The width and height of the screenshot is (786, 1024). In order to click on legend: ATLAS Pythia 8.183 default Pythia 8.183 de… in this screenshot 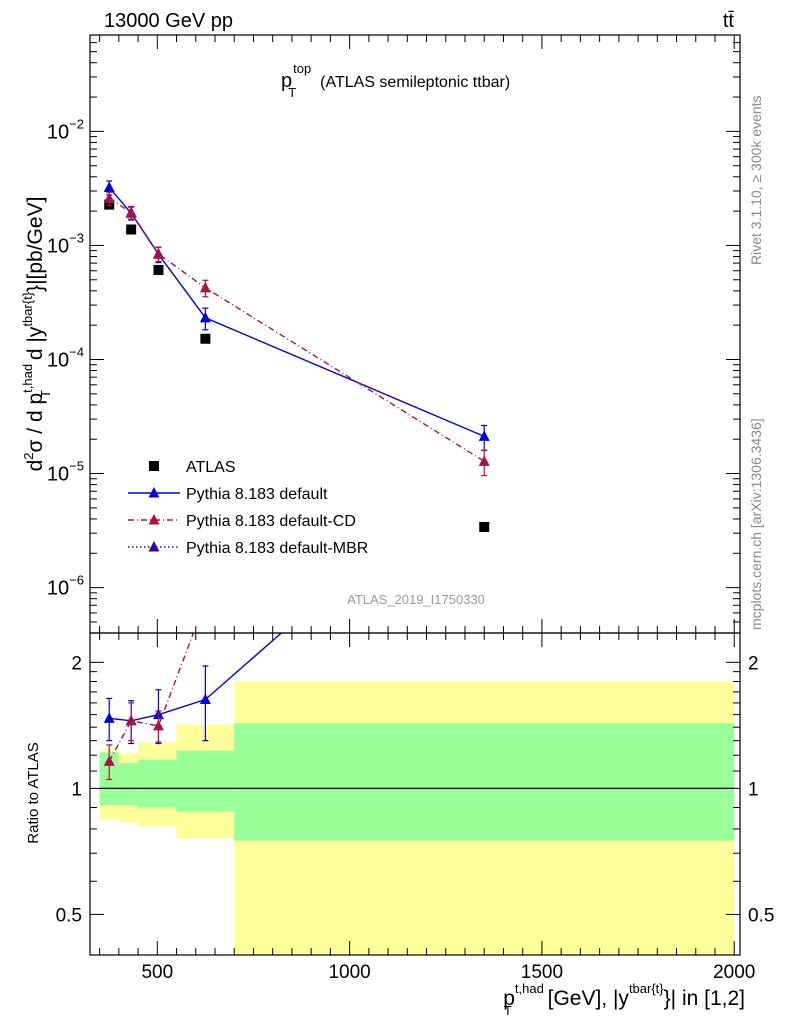, I will do `click(248, 508)`.